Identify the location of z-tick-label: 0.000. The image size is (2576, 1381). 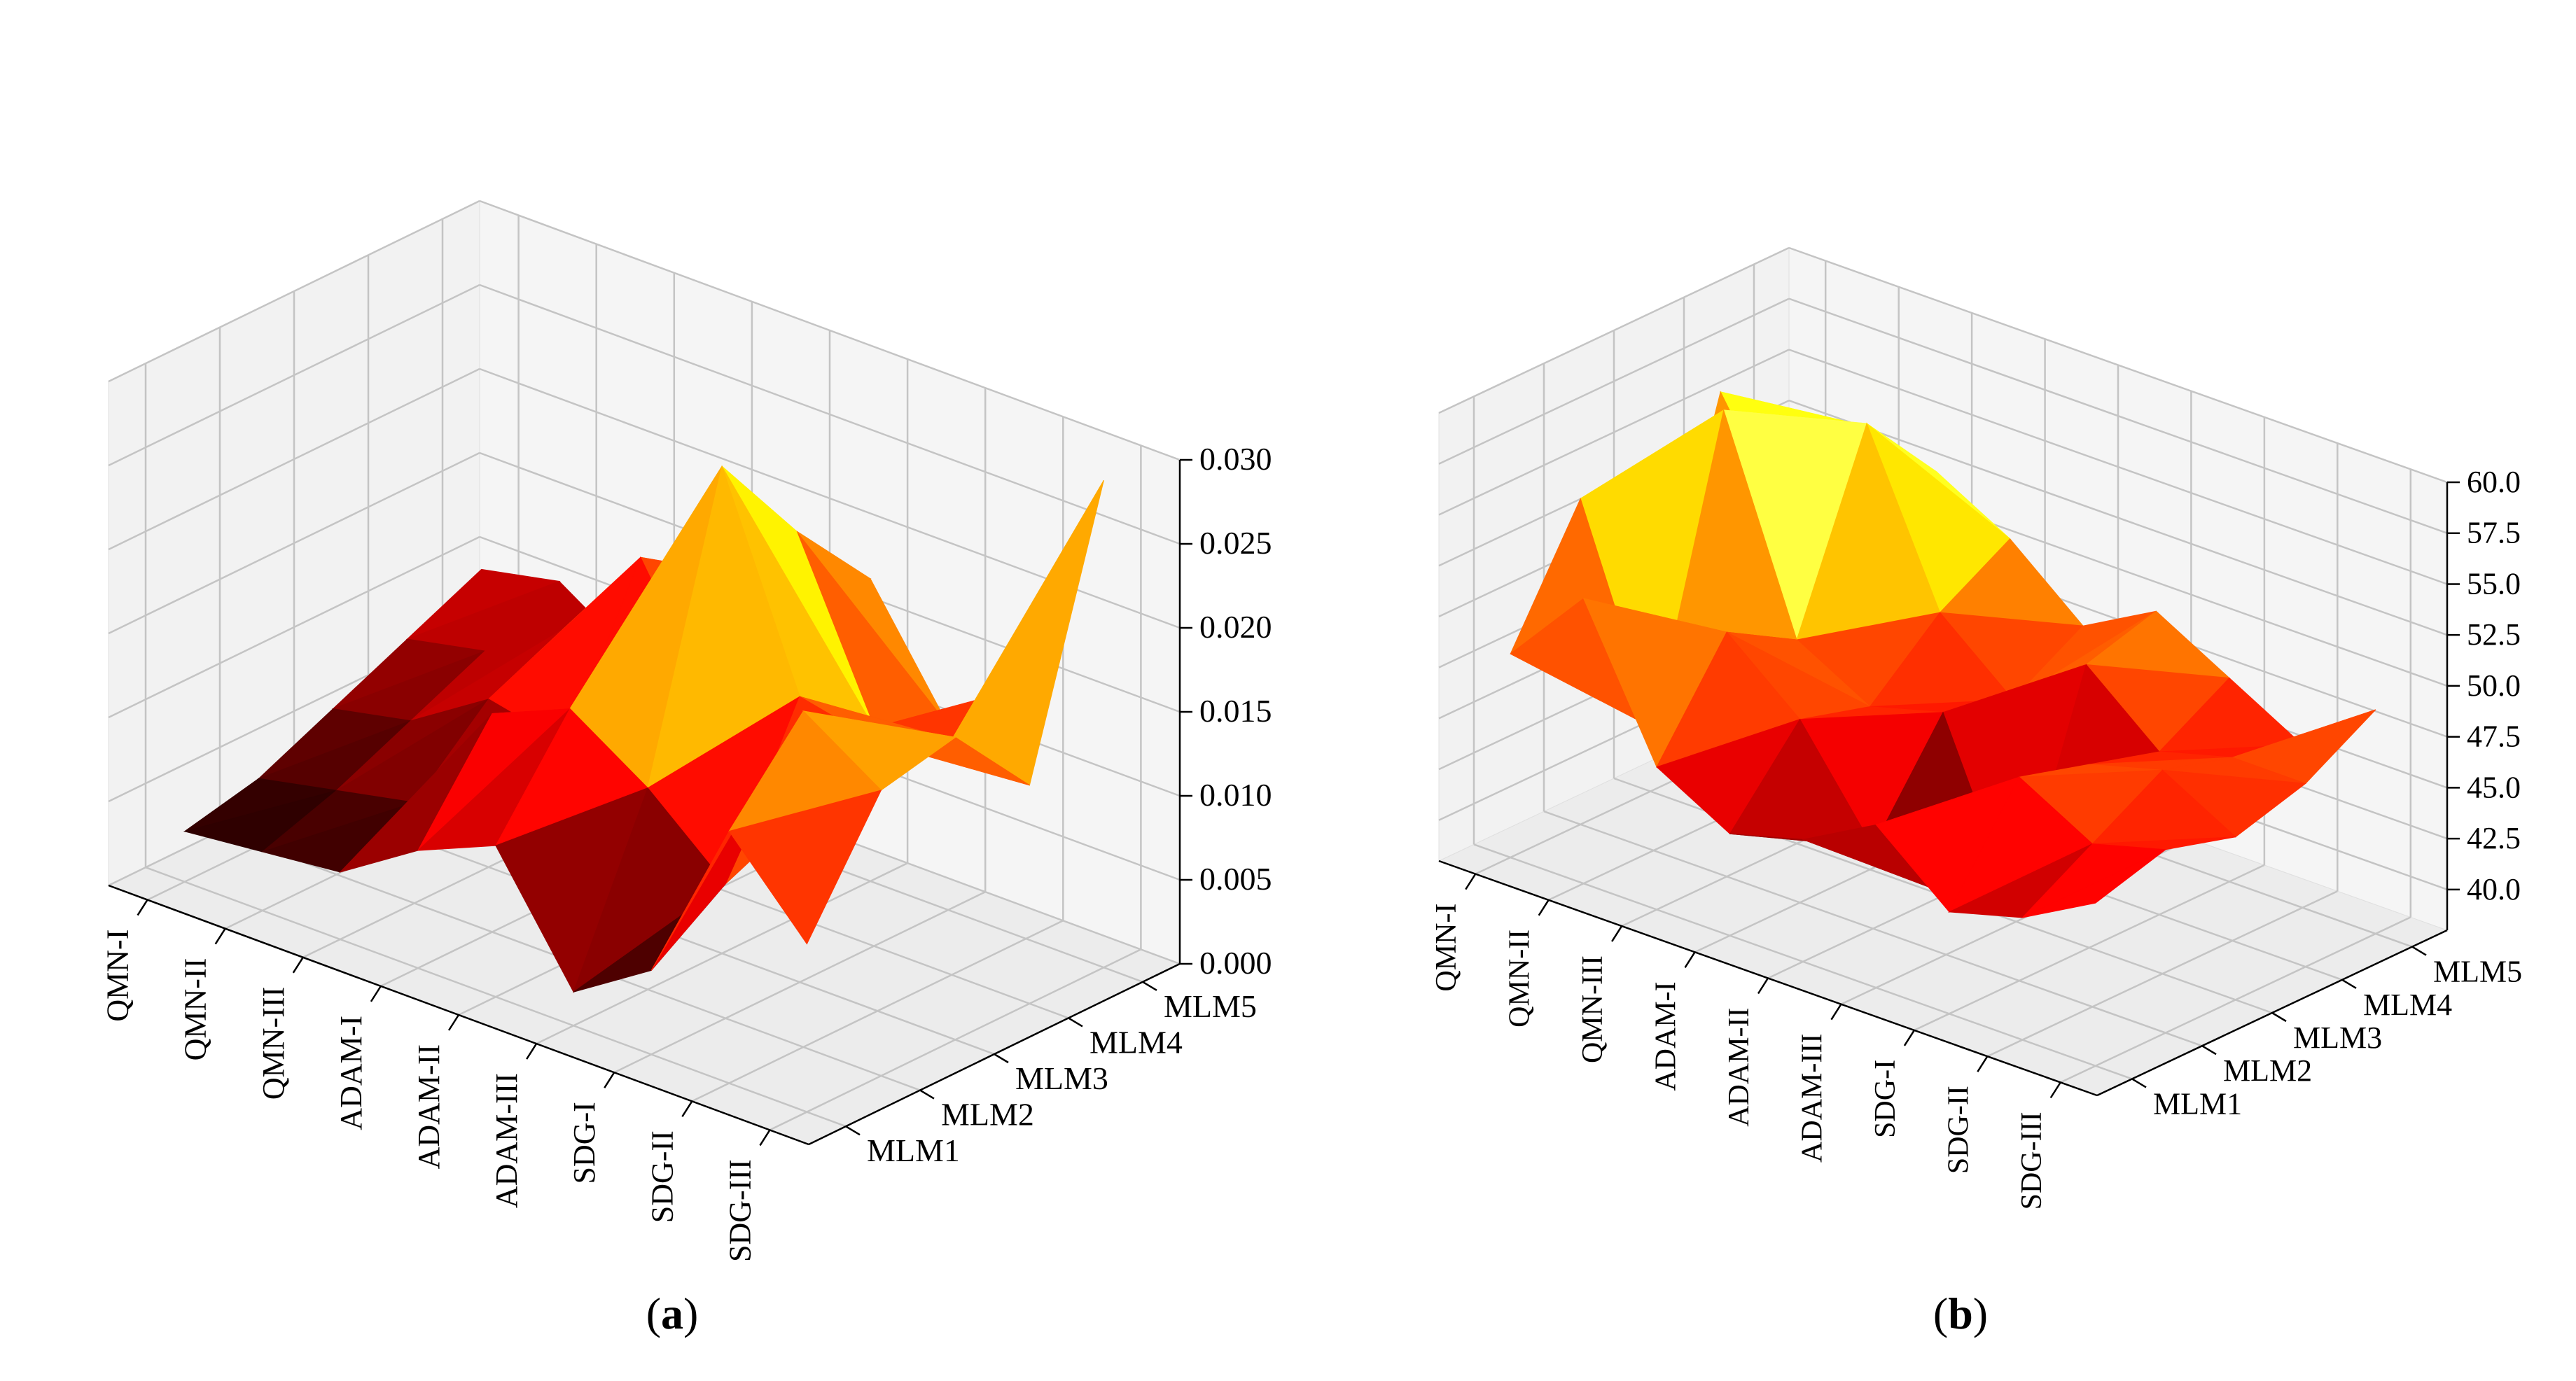
(1235, 963).